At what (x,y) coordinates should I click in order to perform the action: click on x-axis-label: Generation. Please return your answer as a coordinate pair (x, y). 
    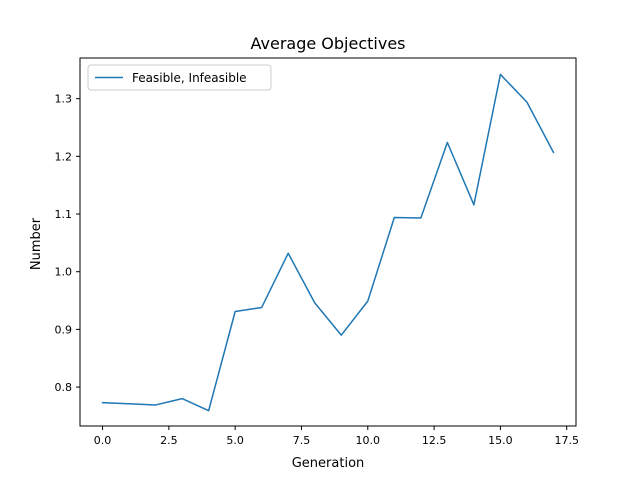
    Looking at the image, I should click on (328, 463).